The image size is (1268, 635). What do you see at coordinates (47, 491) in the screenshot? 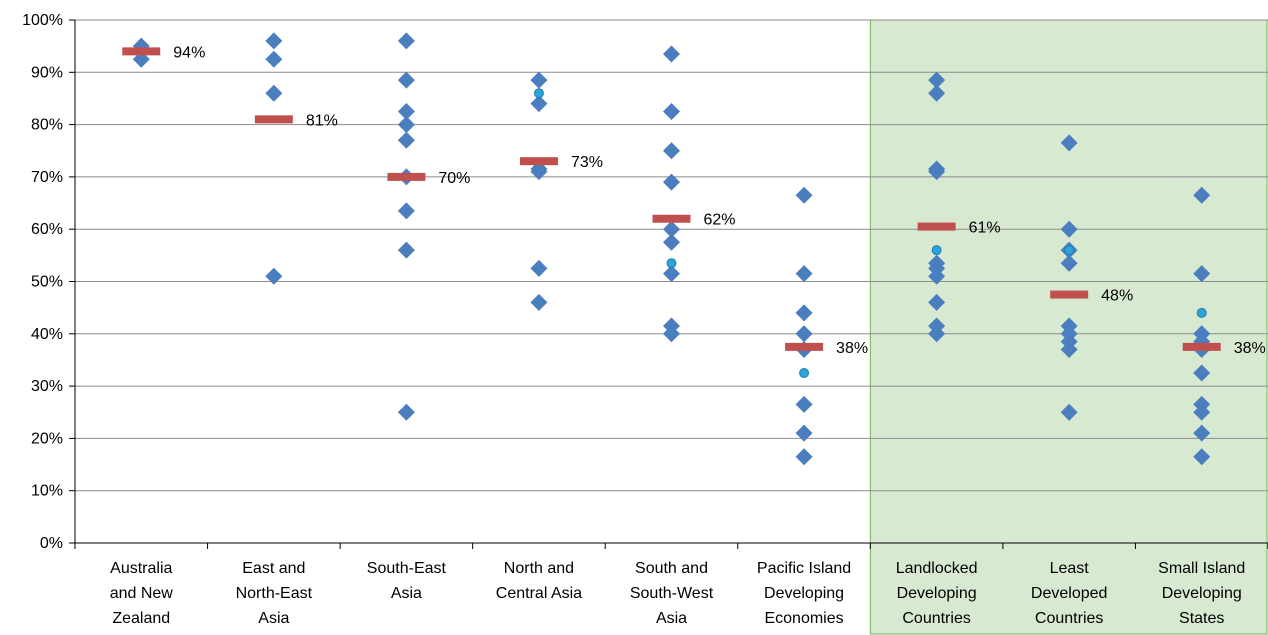
I see `y-tick-label: 10%` at bounding box center [47, 491].